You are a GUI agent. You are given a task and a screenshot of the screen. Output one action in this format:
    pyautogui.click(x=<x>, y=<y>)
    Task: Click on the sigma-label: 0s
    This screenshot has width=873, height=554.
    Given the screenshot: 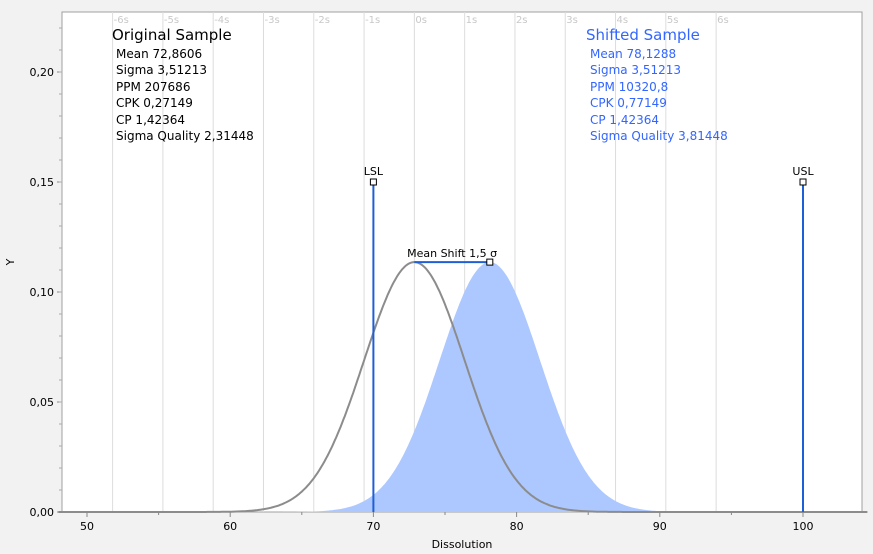 What is the action you would take?
    pyautogui.click(x=421, y=20)
    